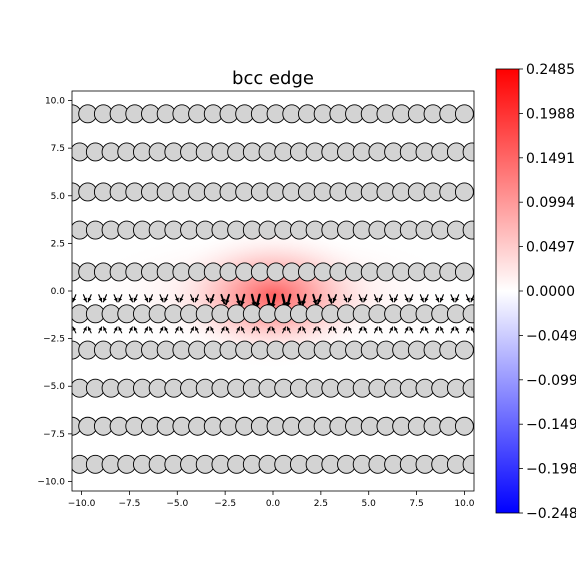  Describe the element at coordinates (58, 197) in the screenshot. I see `y-tick-label: 5.0` at that location.